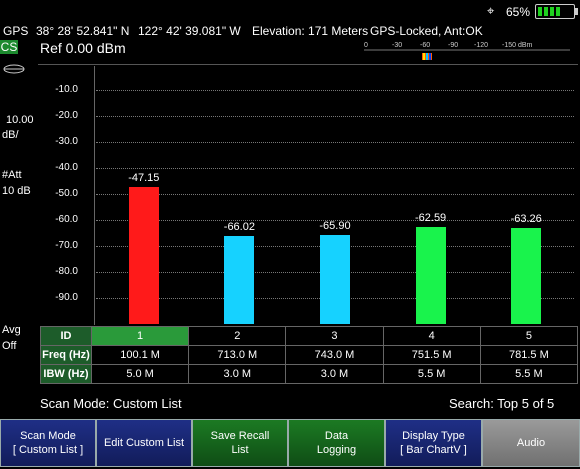 The width and height of the screenshot is (580, 469). Describe the element at coordinates (336, 450) in the screenshot. I see `softkey-line2: Logging` at that location.